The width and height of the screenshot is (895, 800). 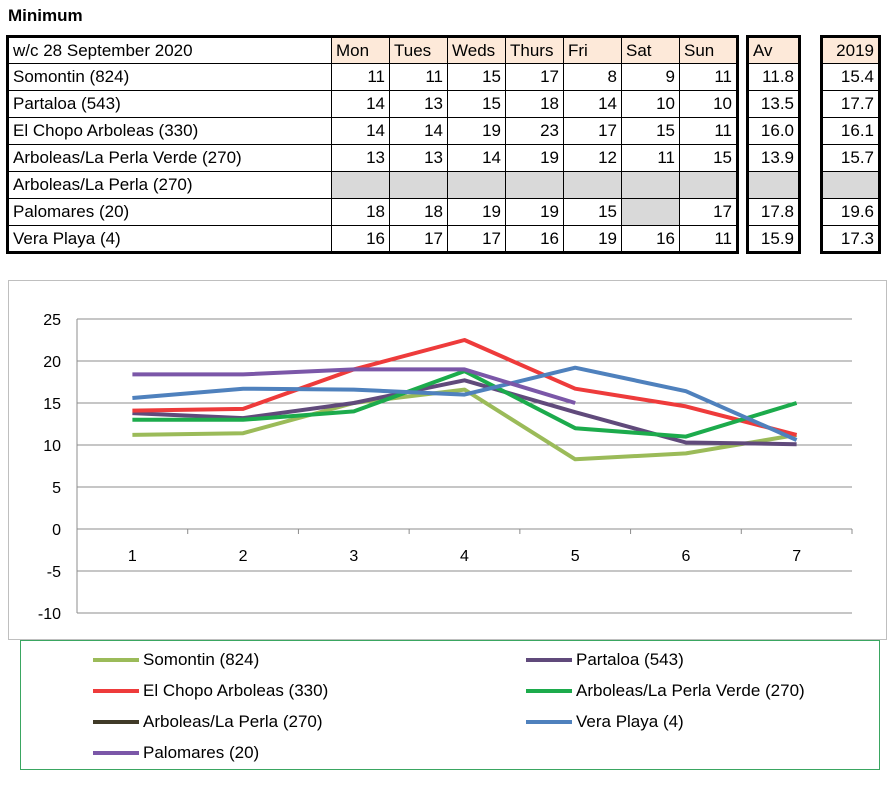 What do you see at coordinates (169, 239) in the screenshot?
I see `station-name: Vera Playa (4)` at bounding box center [169, 239].